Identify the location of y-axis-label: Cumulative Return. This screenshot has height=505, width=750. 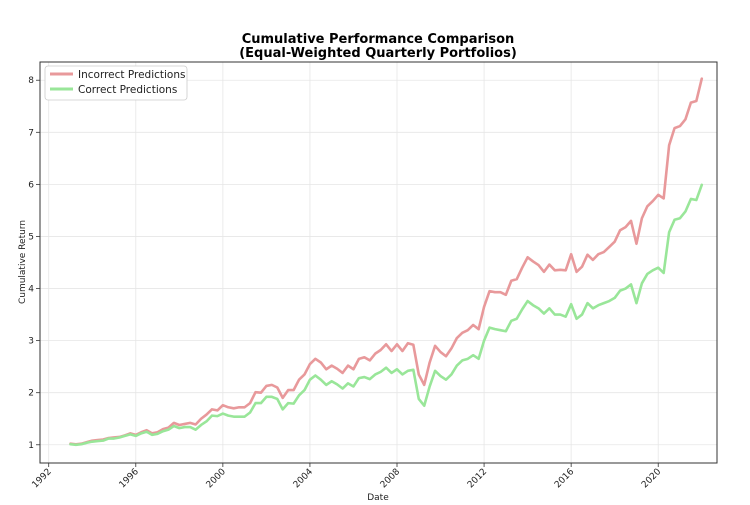
(23, 262).